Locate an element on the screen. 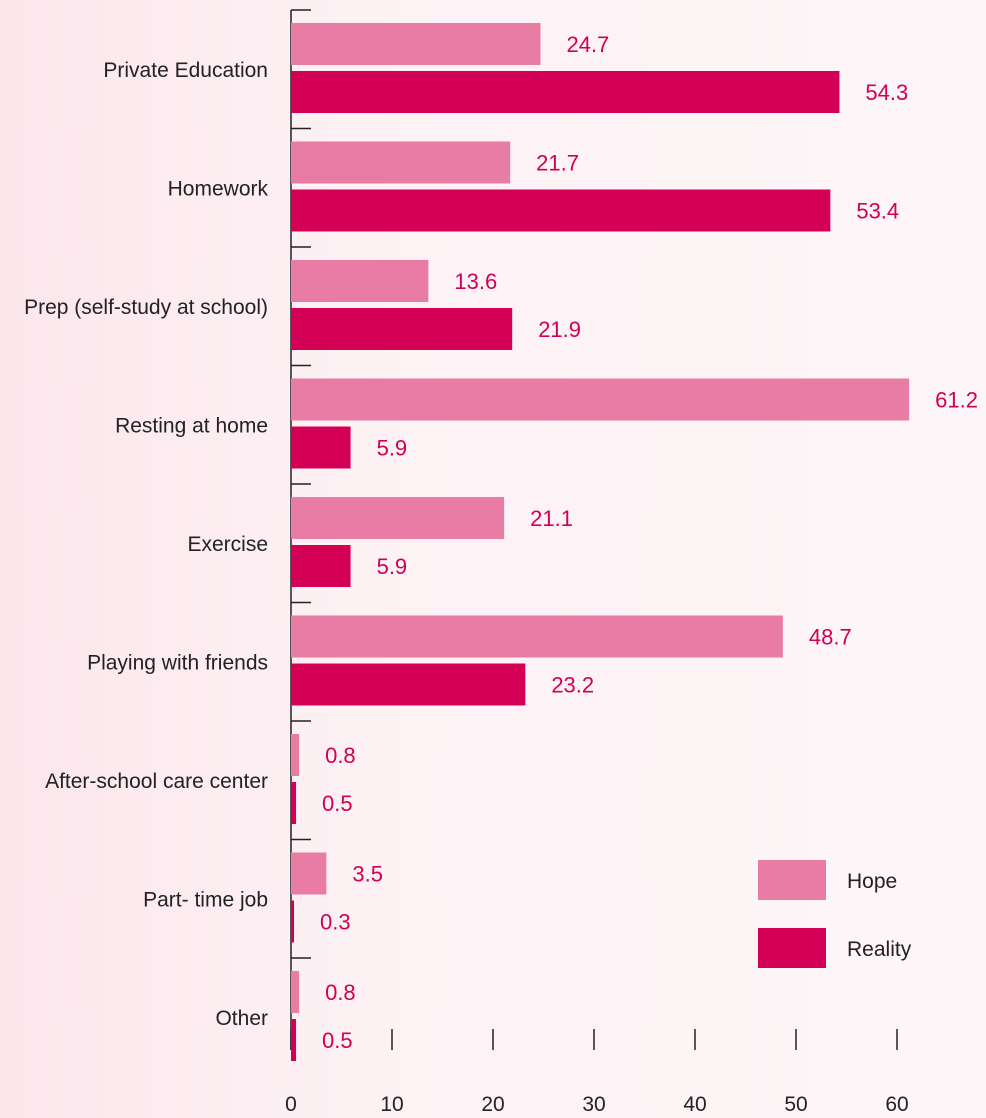  value-label: 24.7 is located at coordinates (587, 44).